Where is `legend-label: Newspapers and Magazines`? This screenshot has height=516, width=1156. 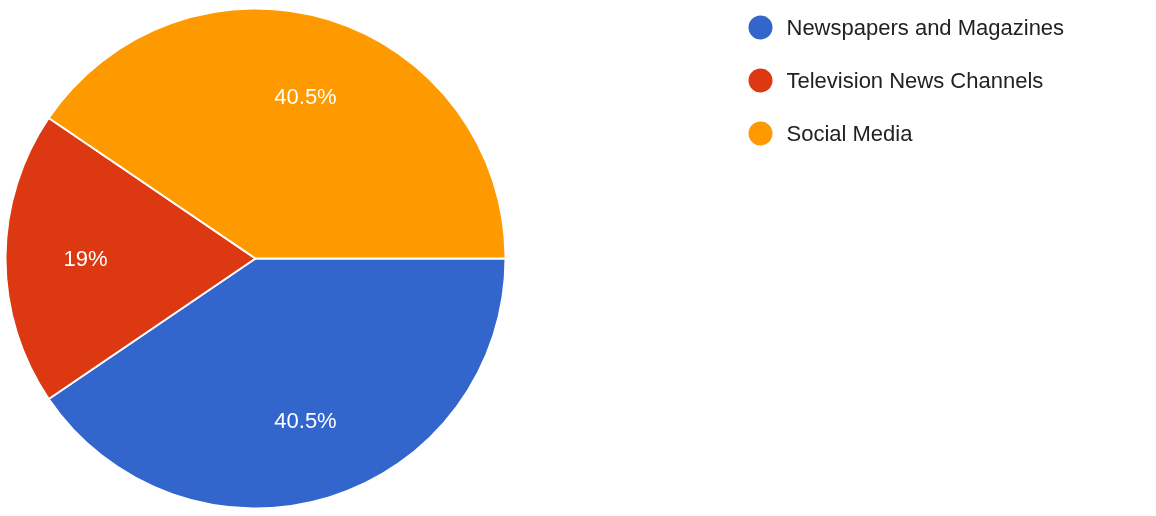 legend-label: Newspapers and Magazines is located at coordinates (925, 27).